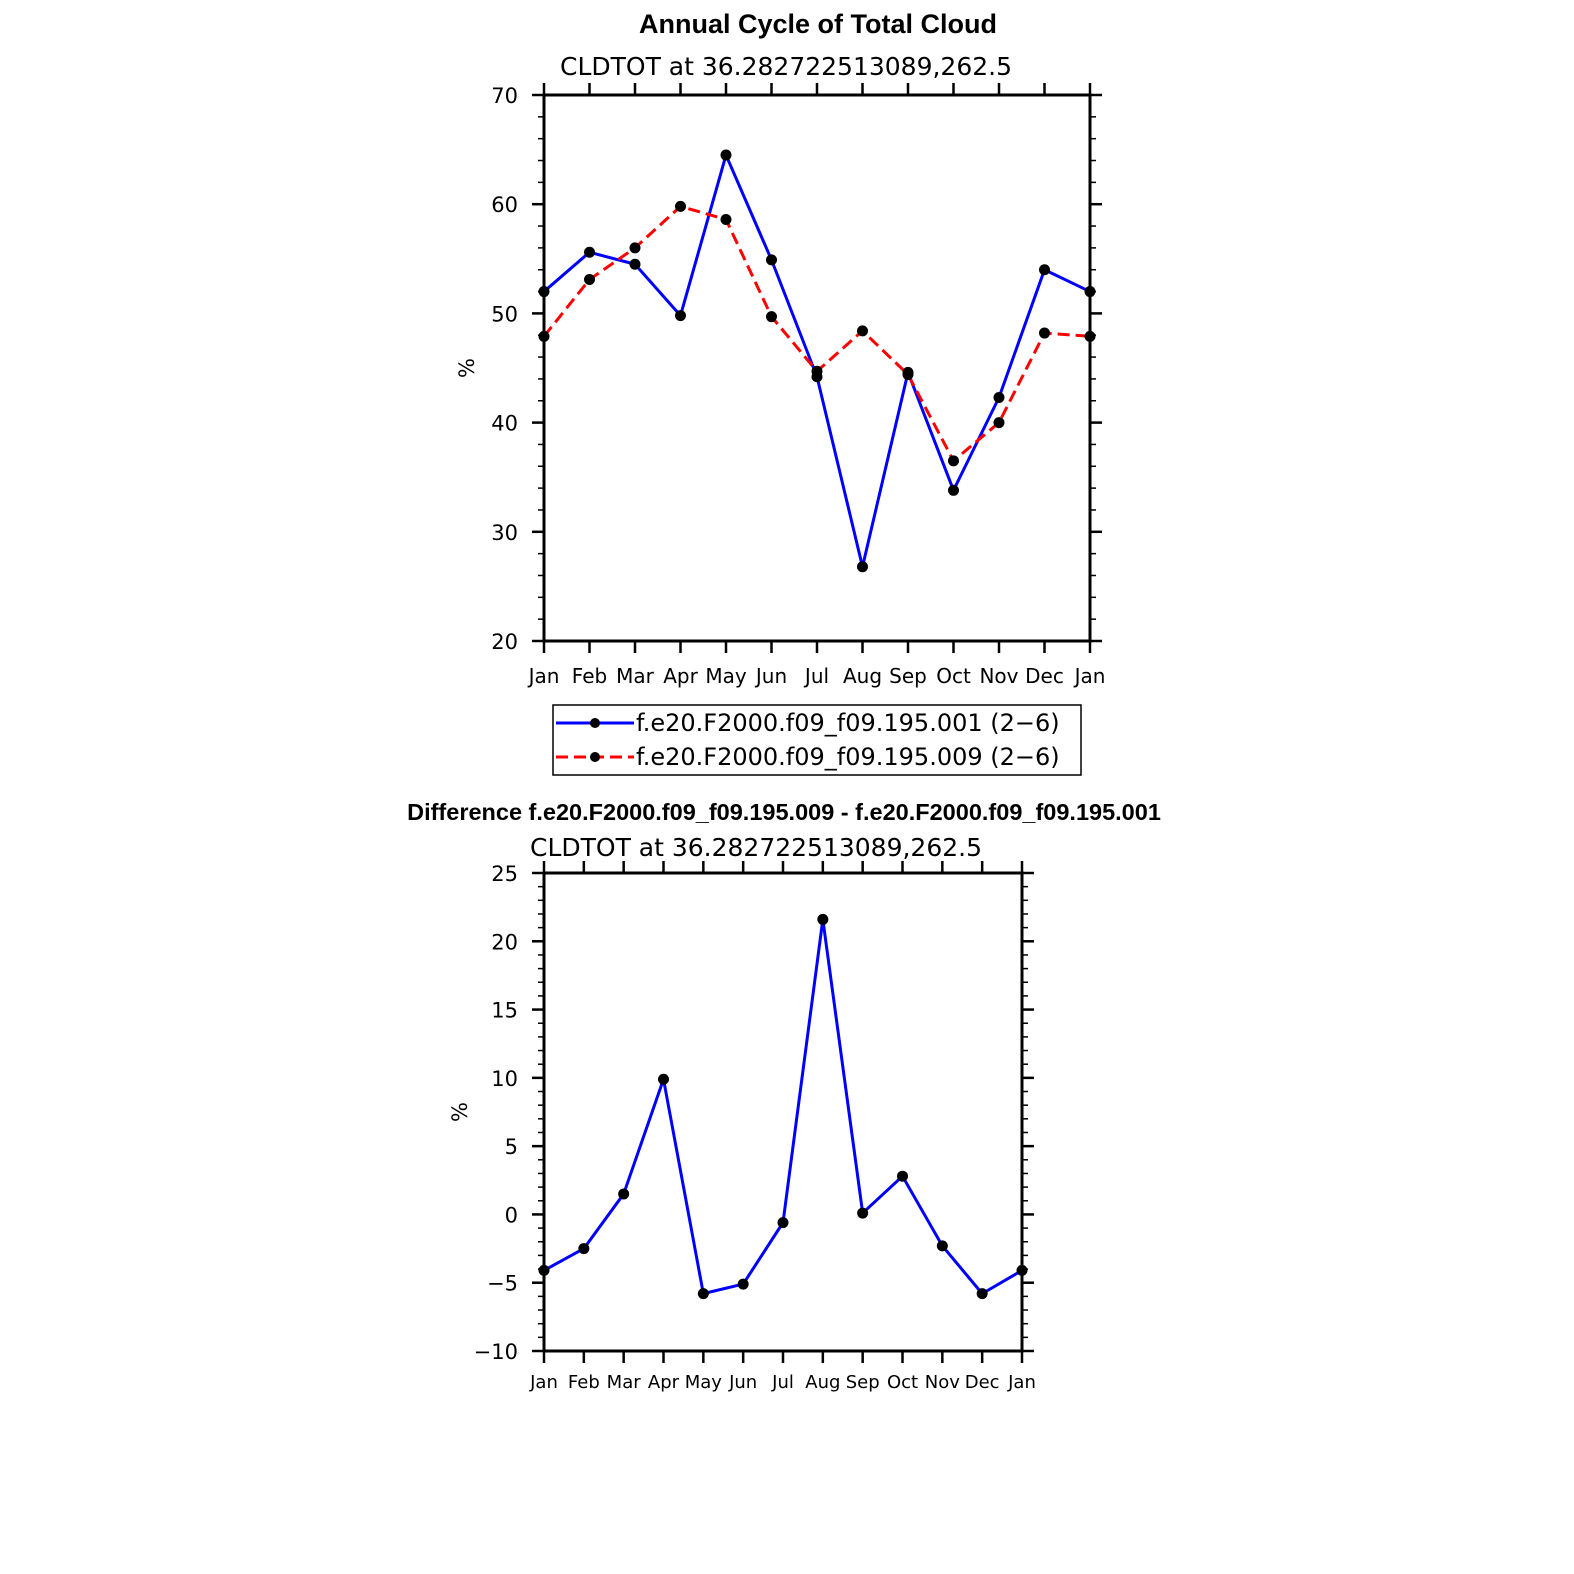 The width and height of the screenshot is (1574, 1574). Describe the element at coordinates (504, 874) in the screenshot. I see `y-tick-label: 25` at that location.